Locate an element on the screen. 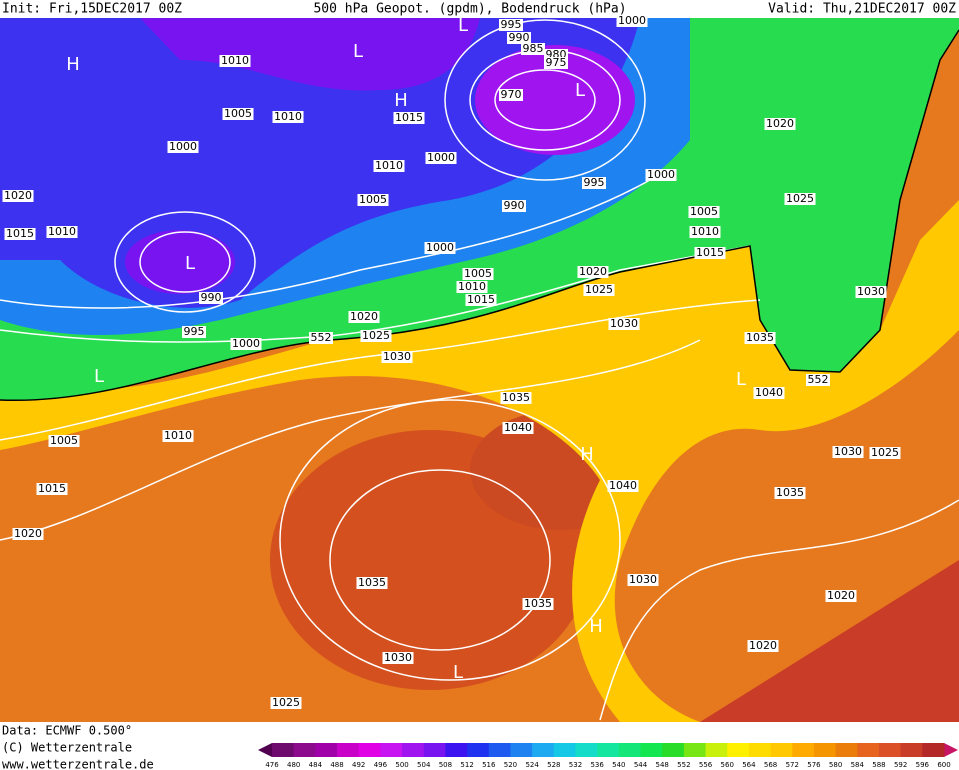 The image size is (959, 770). data-source: Data: ECMWF 0.500° is located at coordinates (67, 731).